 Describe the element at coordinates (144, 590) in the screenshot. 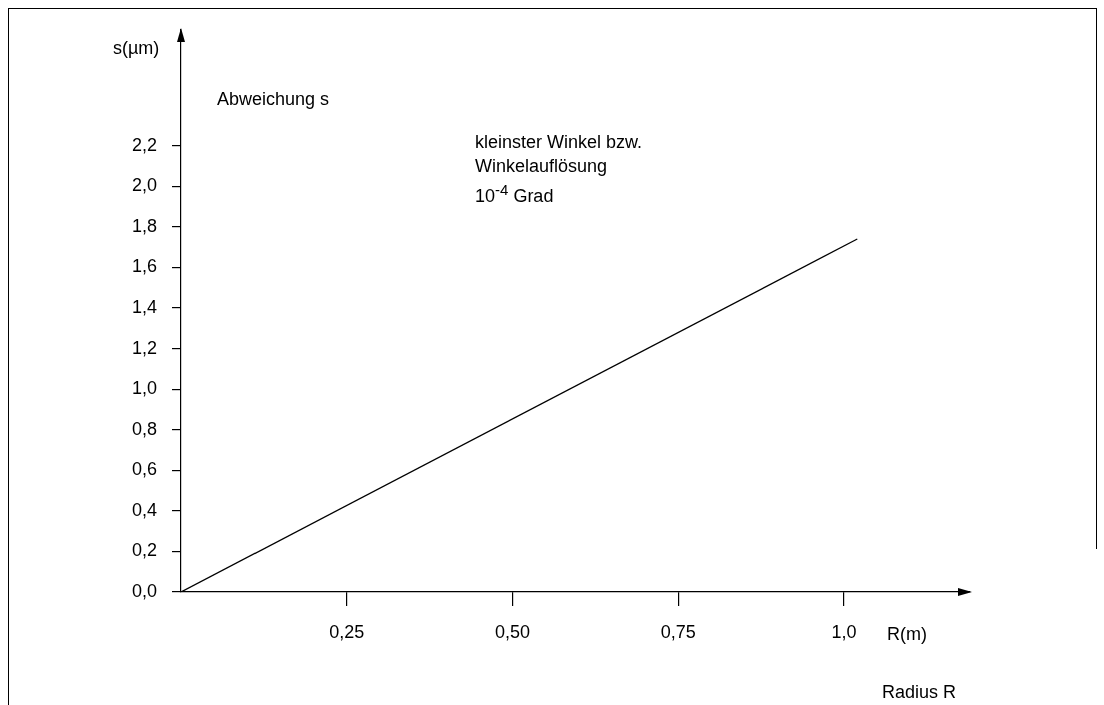

I see `y-tick-label: 0,0` at that location.